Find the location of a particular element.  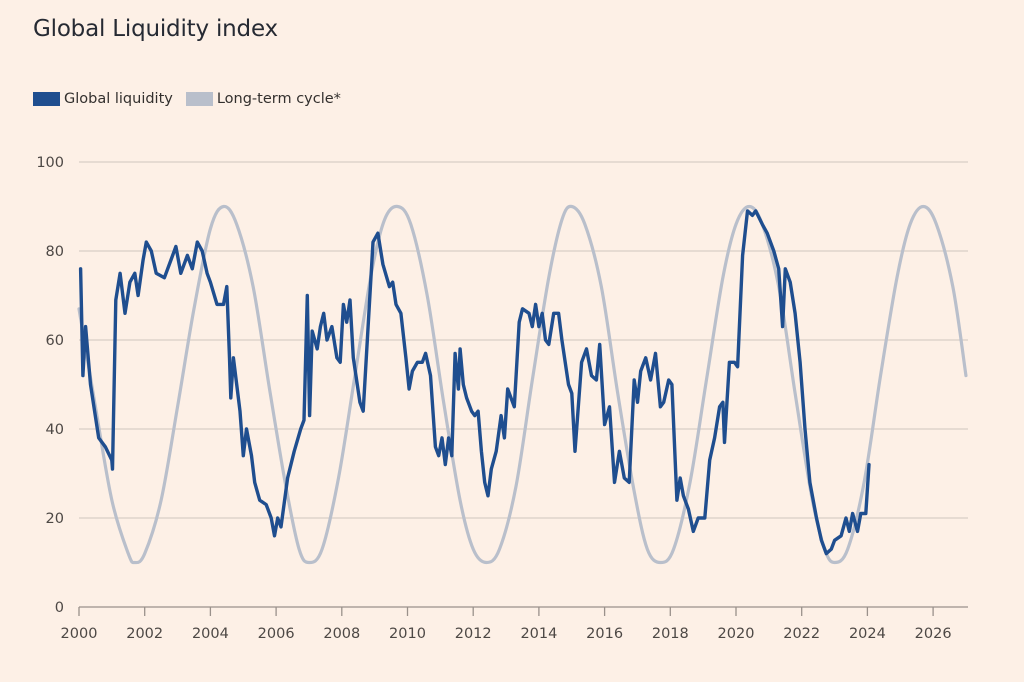

y-tick-label: 40 is located at coordinates (55, 430).